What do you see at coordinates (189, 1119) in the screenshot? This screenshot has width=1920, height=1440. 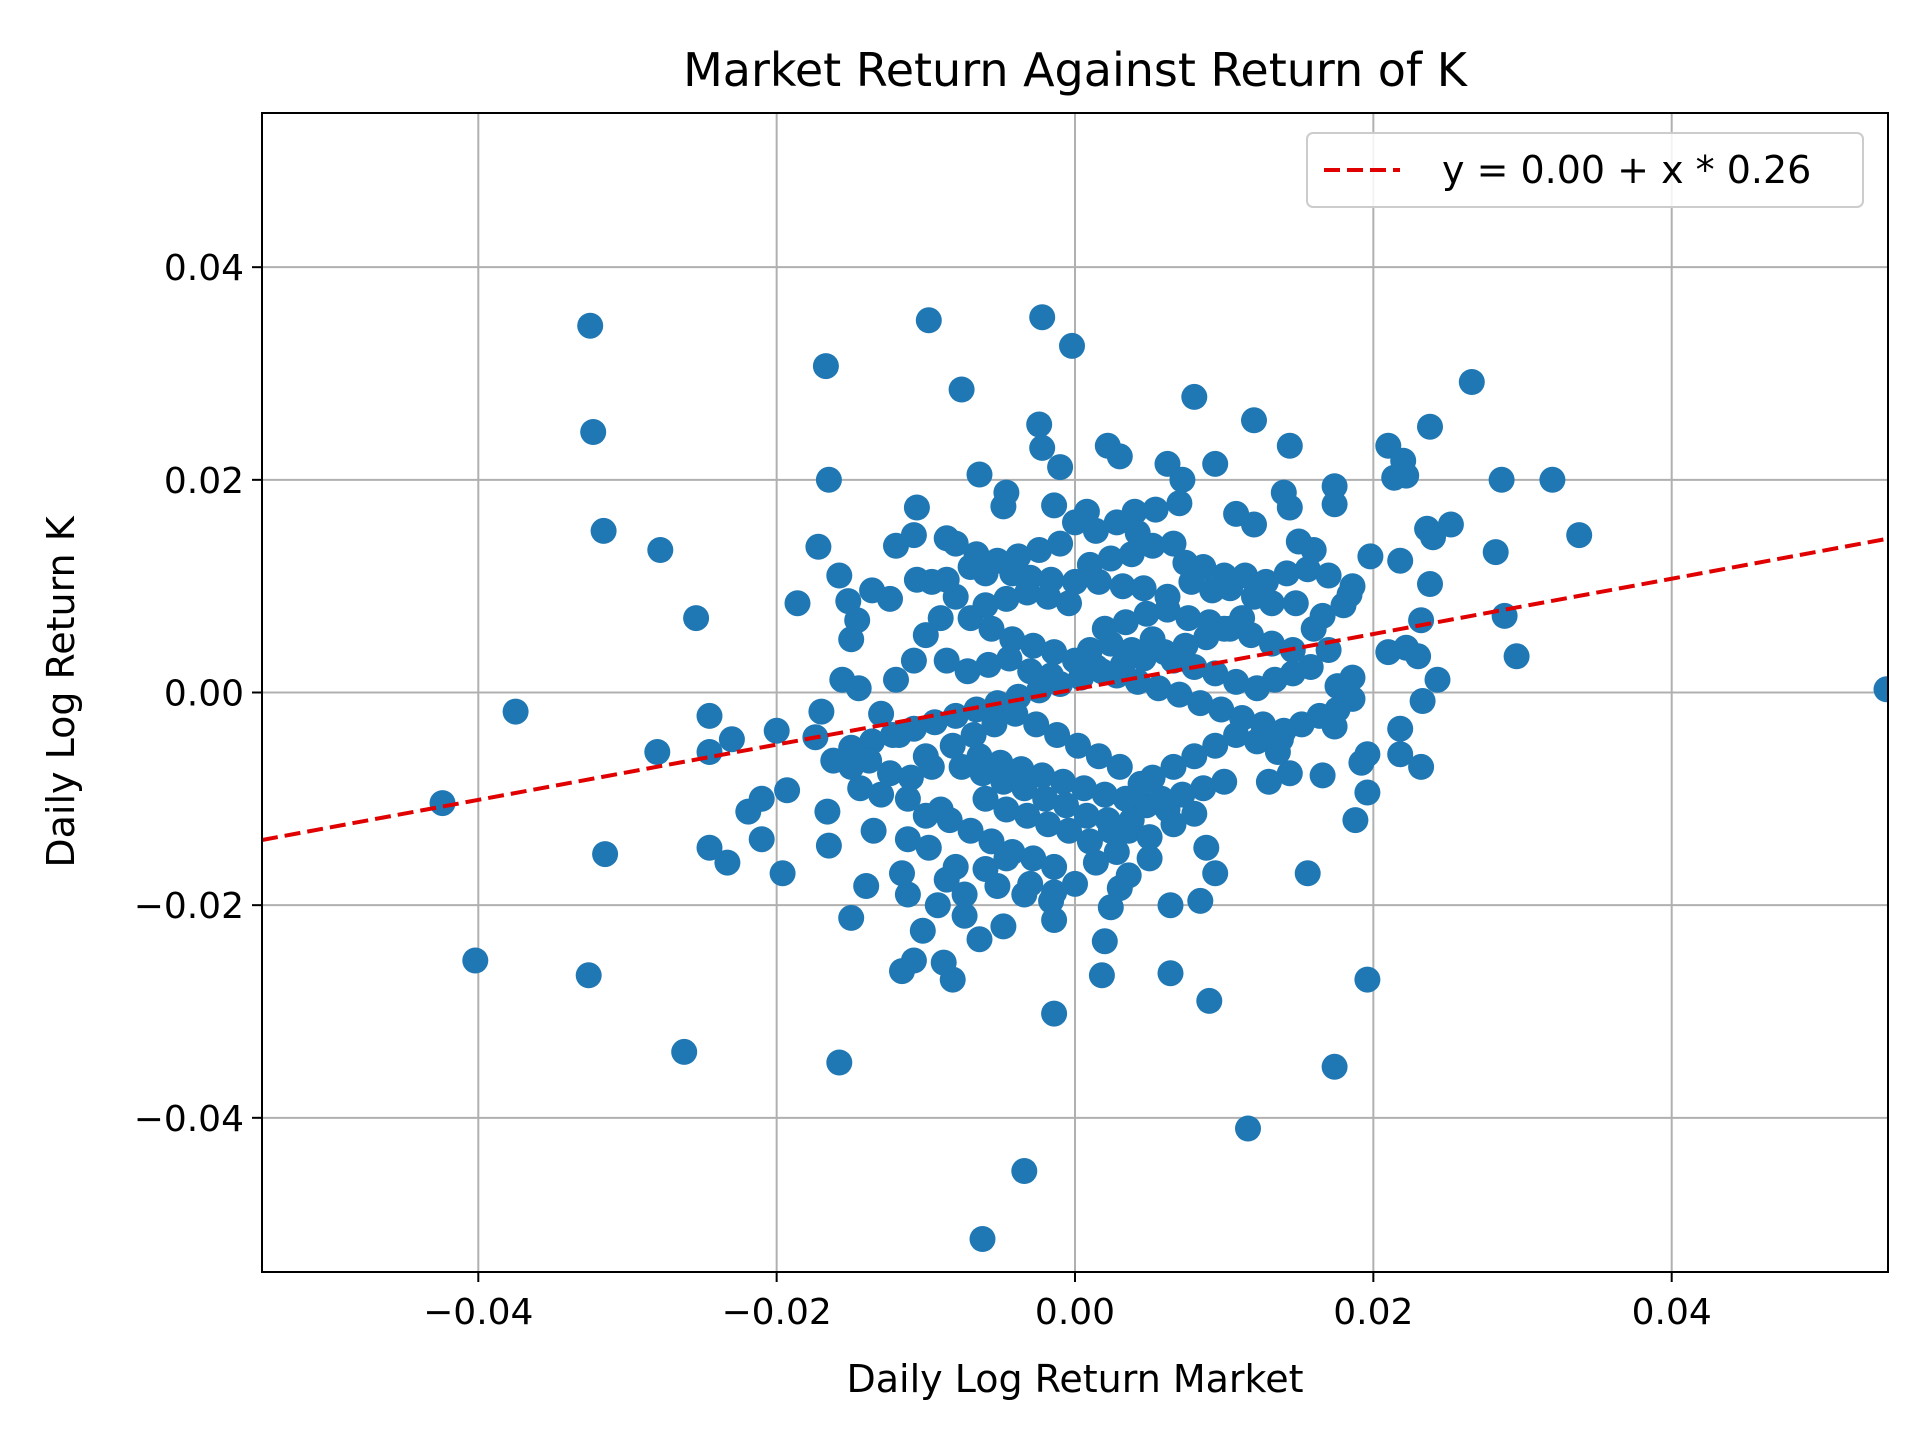 I see `y-tick-label: −0.04` at bounding box center [189, 1119].